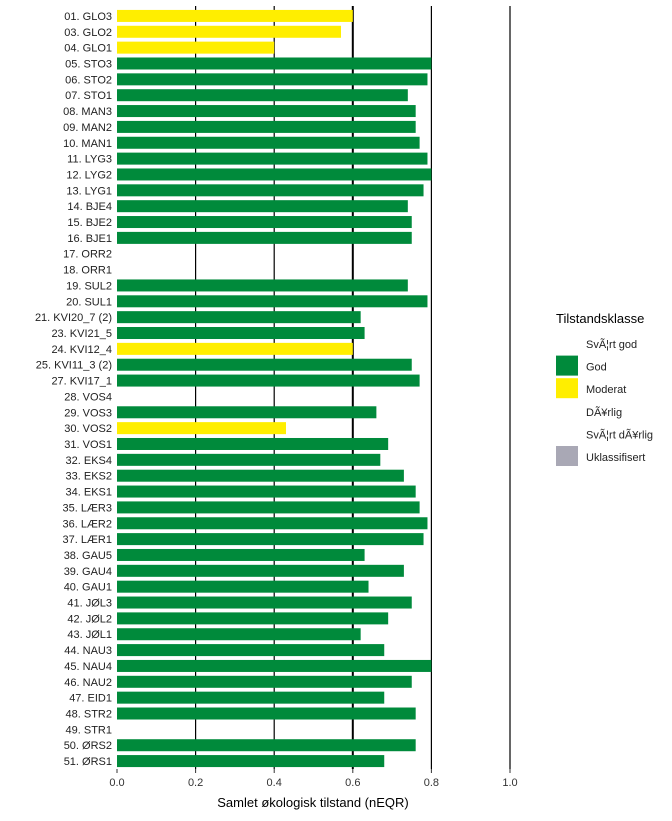 Image resolution: width=672 pixels, height=821 pixels. Describe the element at coordinates (88, 445) in the screenshot. I see `category-label: 31. VOS1` at that location.